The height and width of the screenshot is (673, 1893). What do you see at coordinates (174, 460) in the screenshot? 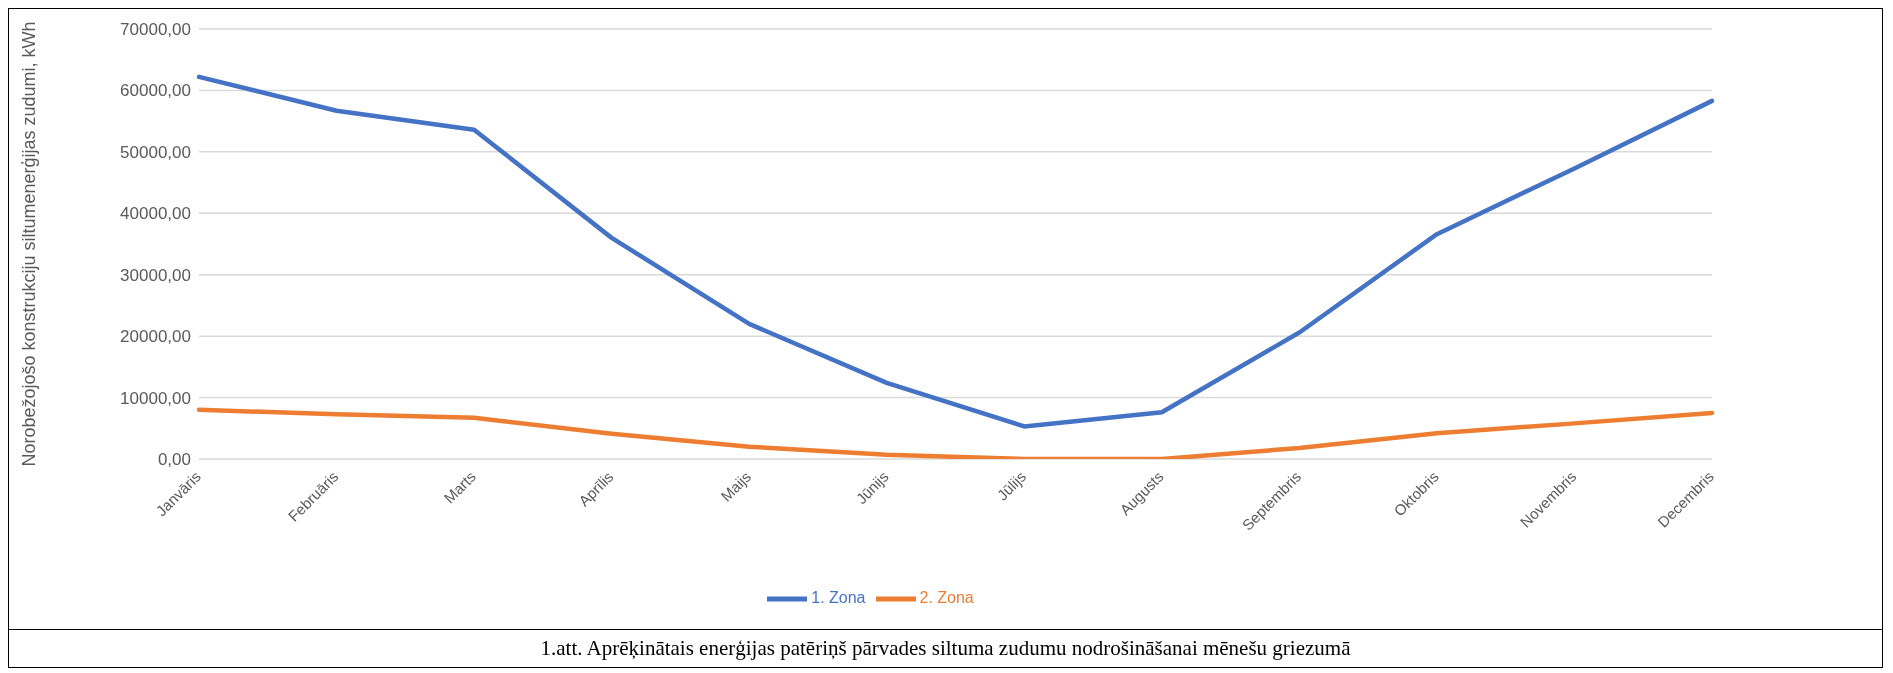
I see `y-tick-label: 0,00` at bounding box center [174, 460].